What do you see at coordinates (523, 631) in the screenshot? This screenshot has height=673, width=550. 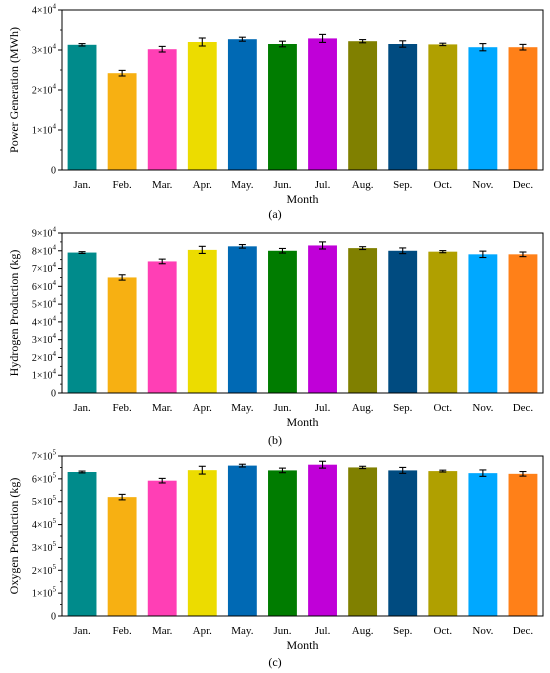 I see `x-tick-label: Dec.` at bounding box center [523, 631].